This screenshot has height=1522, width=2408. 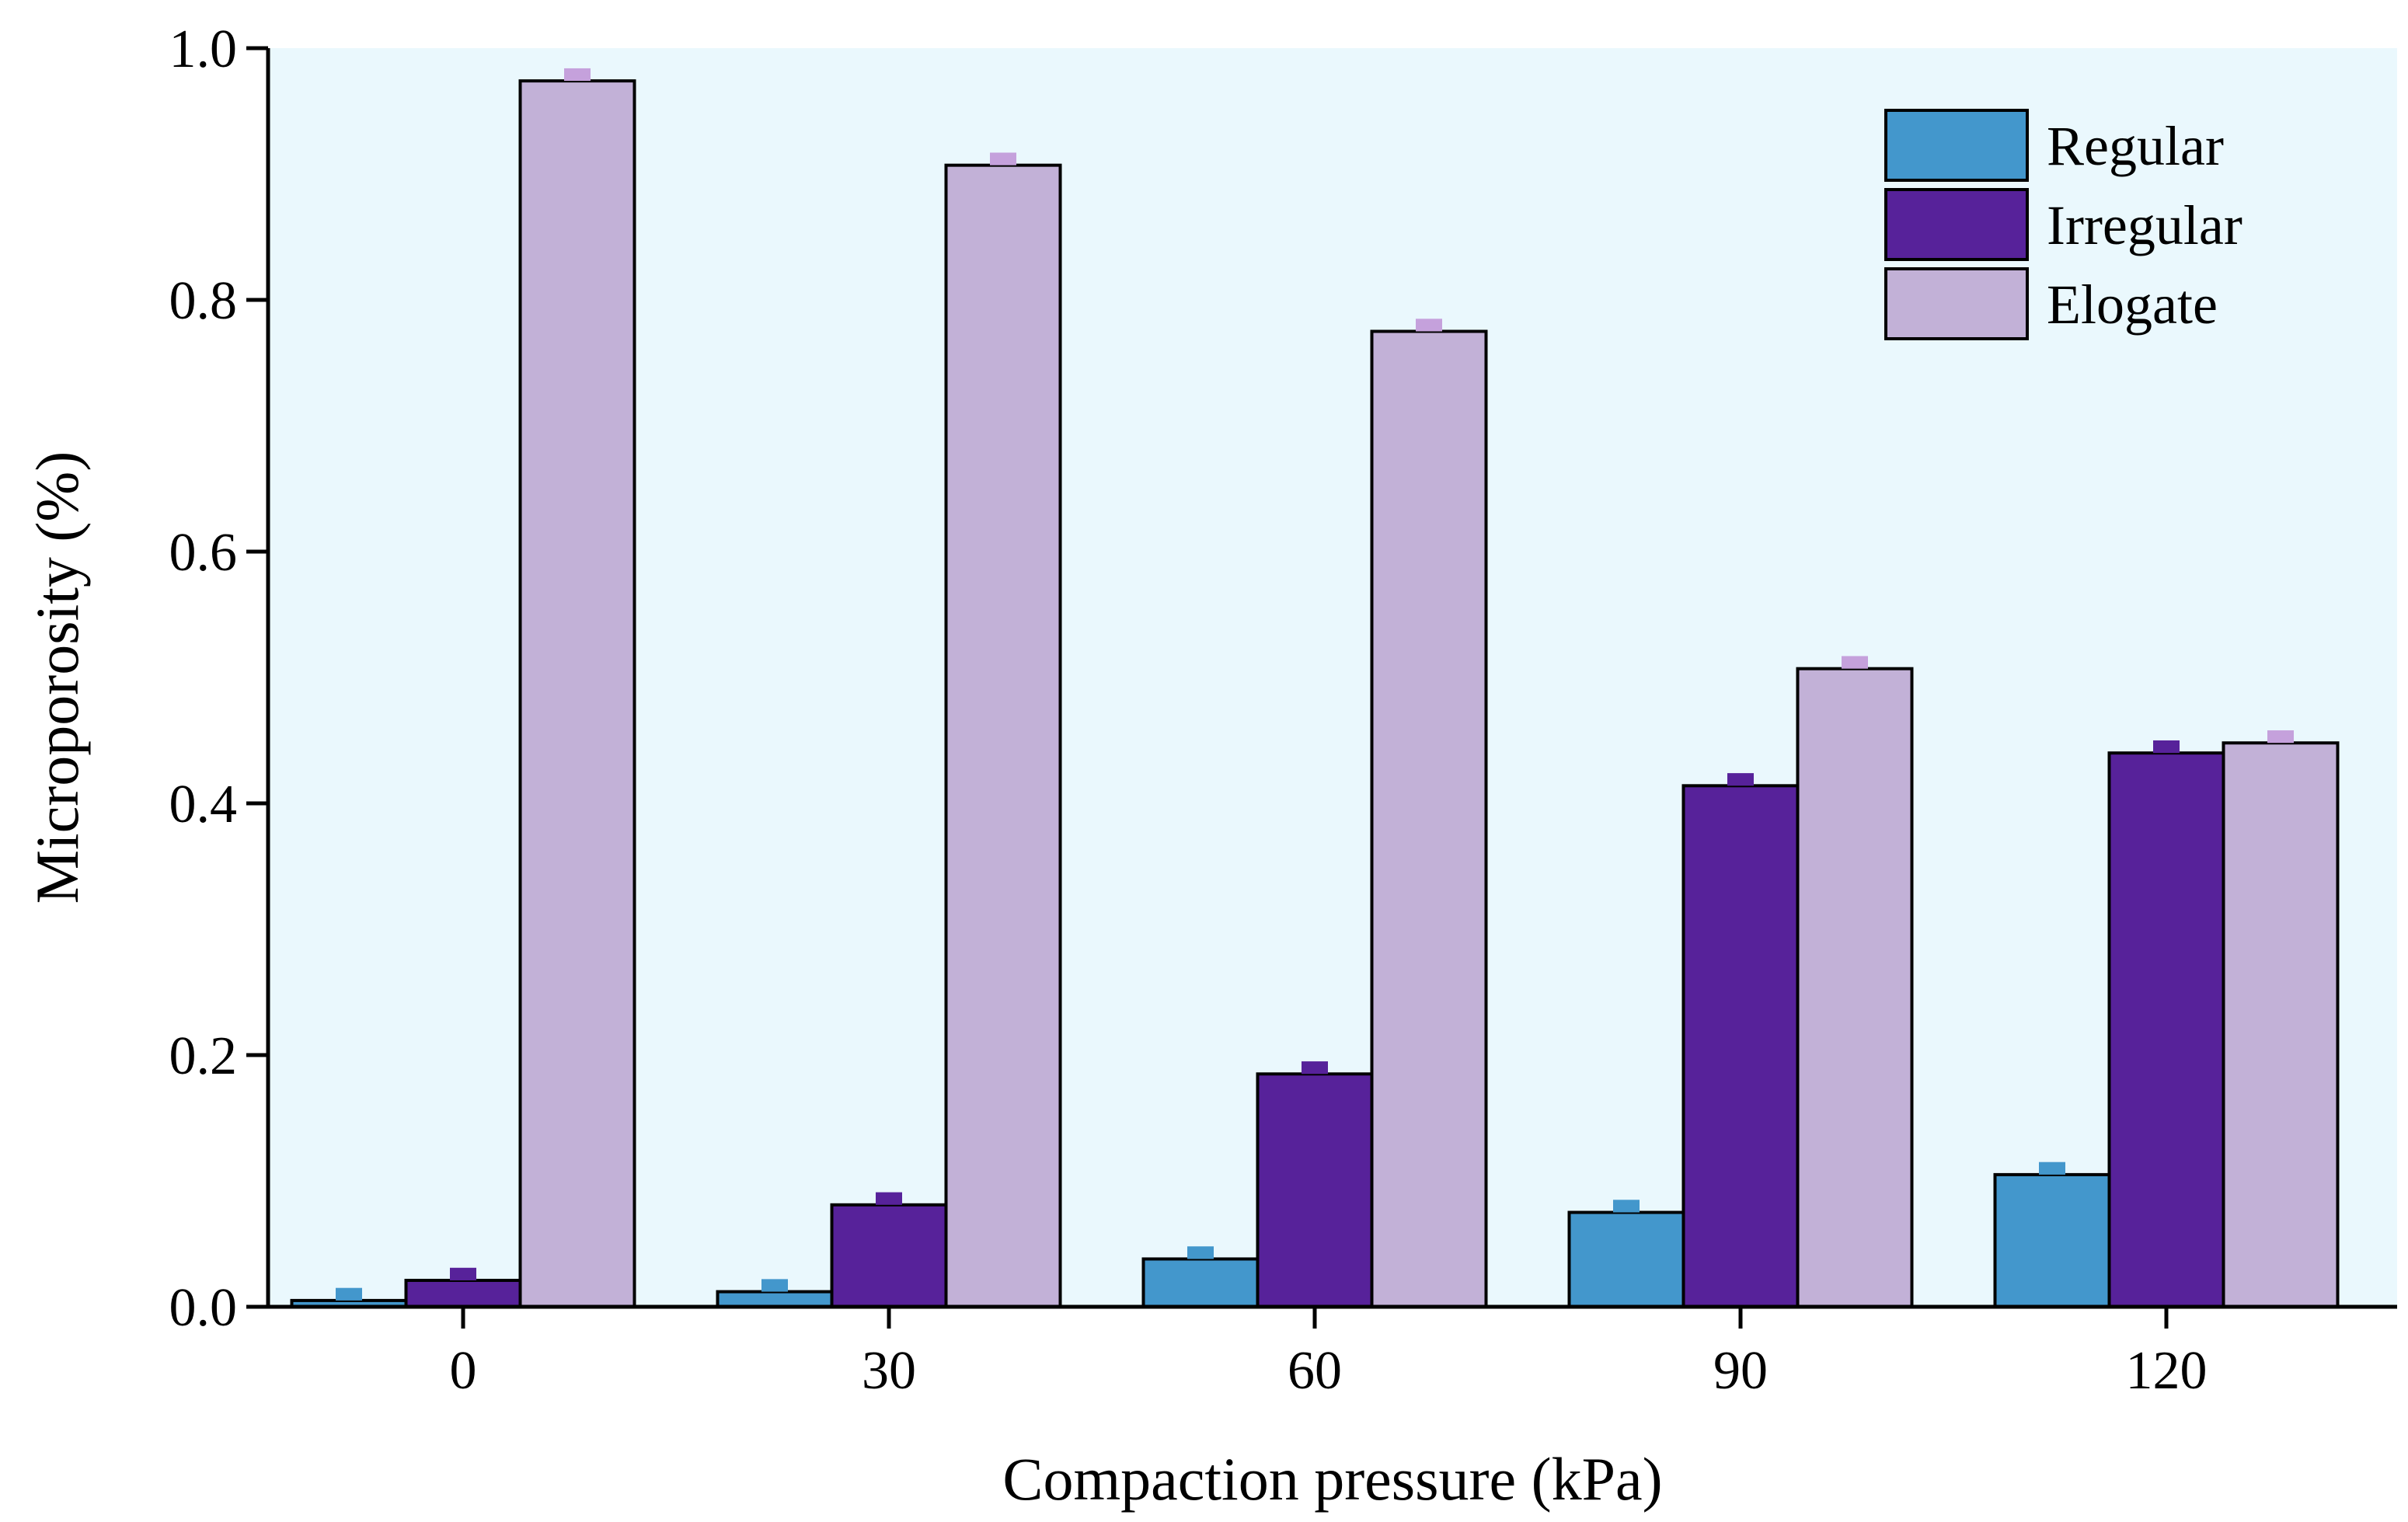 What do you see at coordinates (2167, 1371) in the screenshot?
I see `x-tick-label: 120` at bounding box center [2167, 1371].